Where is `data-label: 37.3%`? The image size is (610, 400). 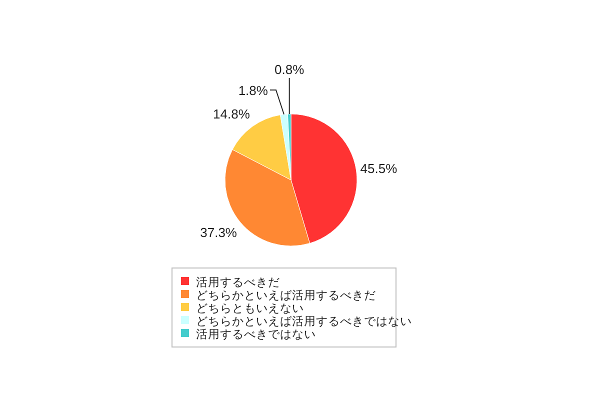
data-label: 37.3% is located at coordinates (219, 232).